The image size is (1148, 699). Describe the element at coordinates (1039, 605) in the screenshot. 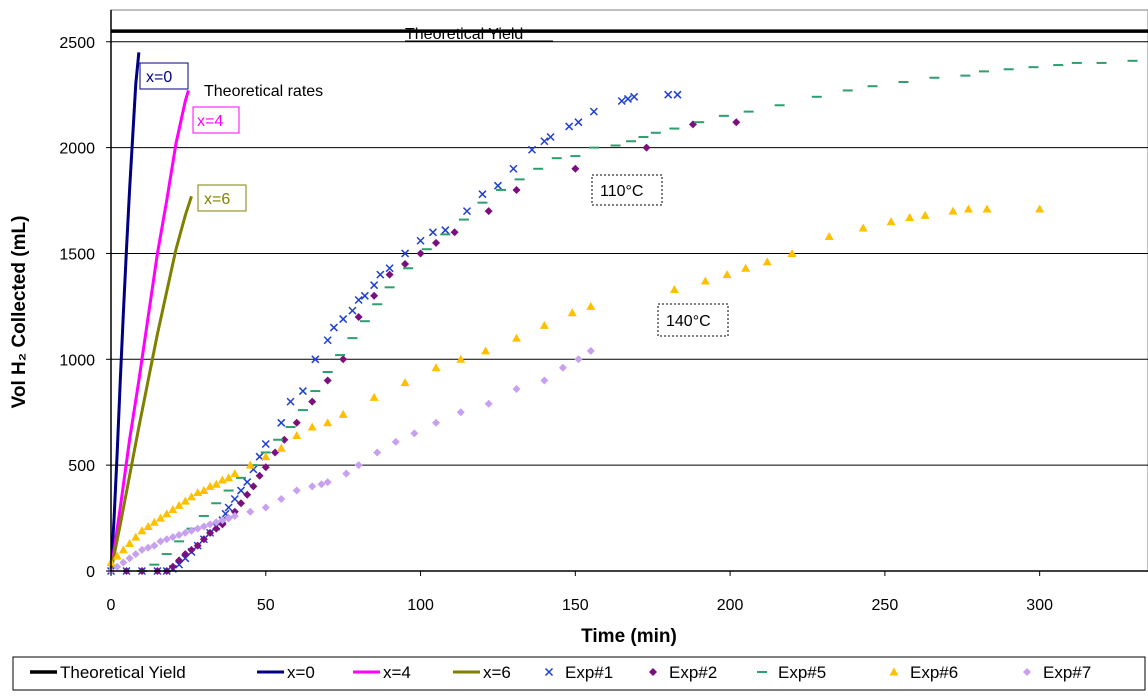

I see `x-tick-label: 300` at that location.